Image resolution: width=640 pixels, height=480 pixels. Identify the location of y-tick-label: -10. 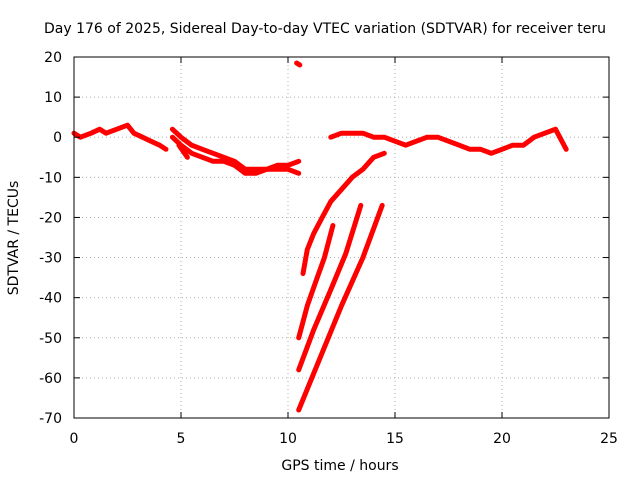
(50, 178).